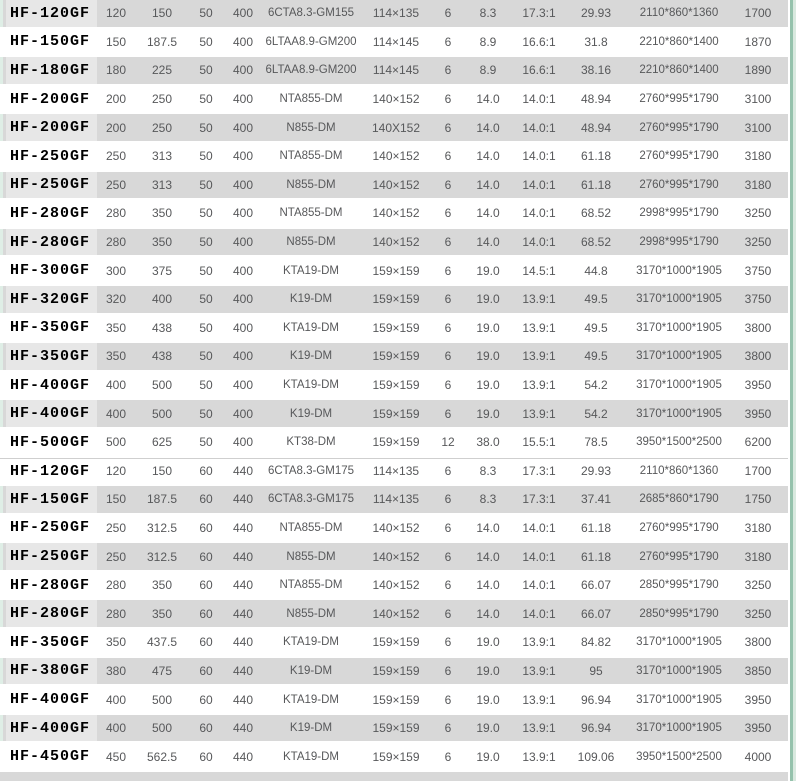  I want to click on cell-fuel-consumption: 49.5, so click(596, 356).